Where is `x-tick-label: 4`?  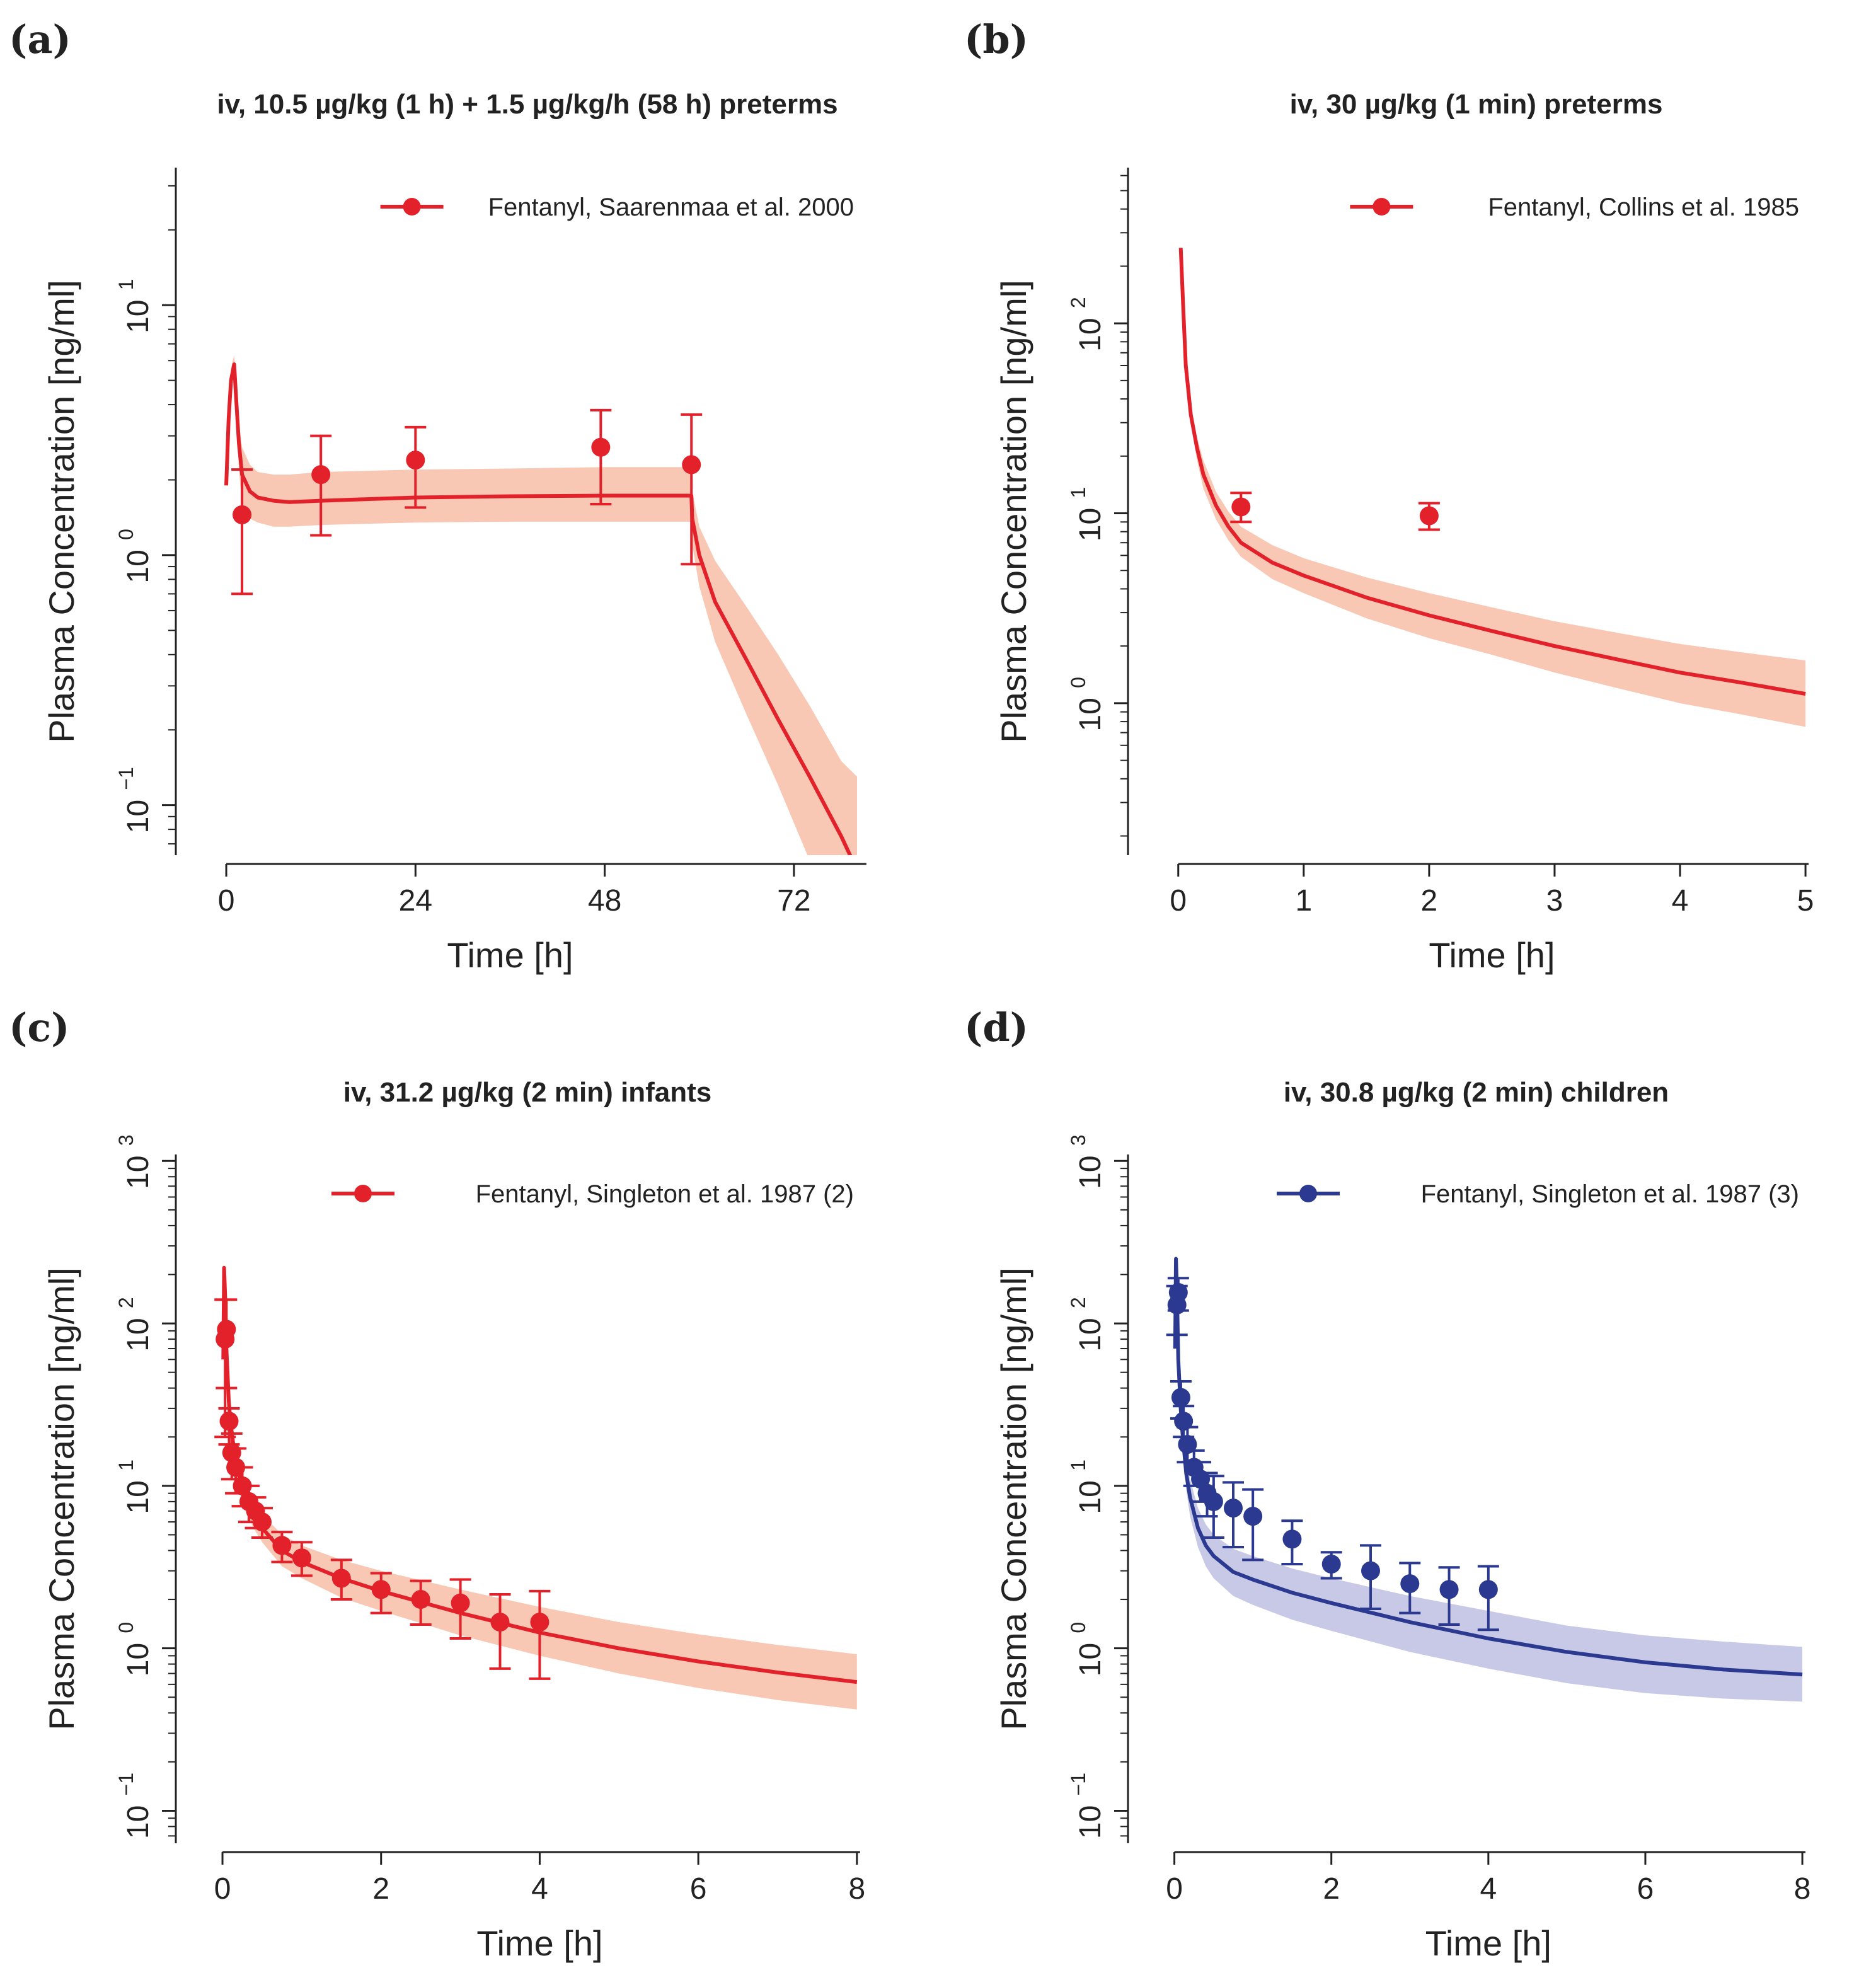
x-tick-label: 4 is located at coordinates (1488, 1889).